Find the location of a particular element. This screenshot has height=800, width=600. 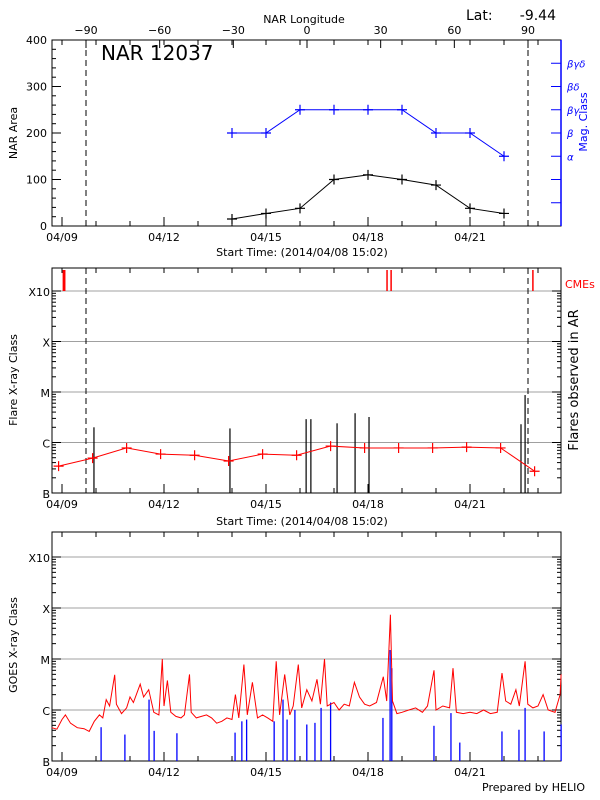

footer-credit: Prepared by HELIO is located at coordinates (533, 787).